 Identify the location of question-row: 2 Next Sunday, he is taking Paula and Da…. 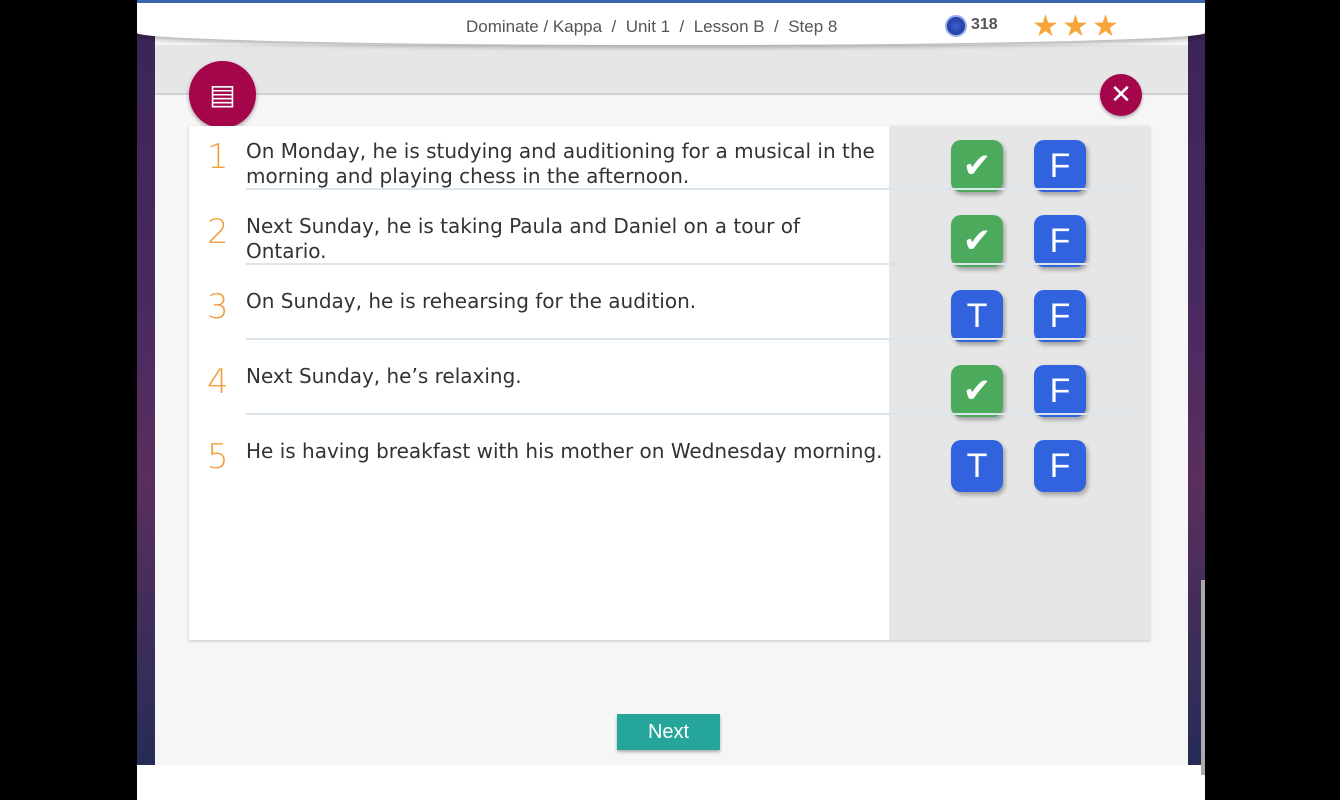
(669, 228).